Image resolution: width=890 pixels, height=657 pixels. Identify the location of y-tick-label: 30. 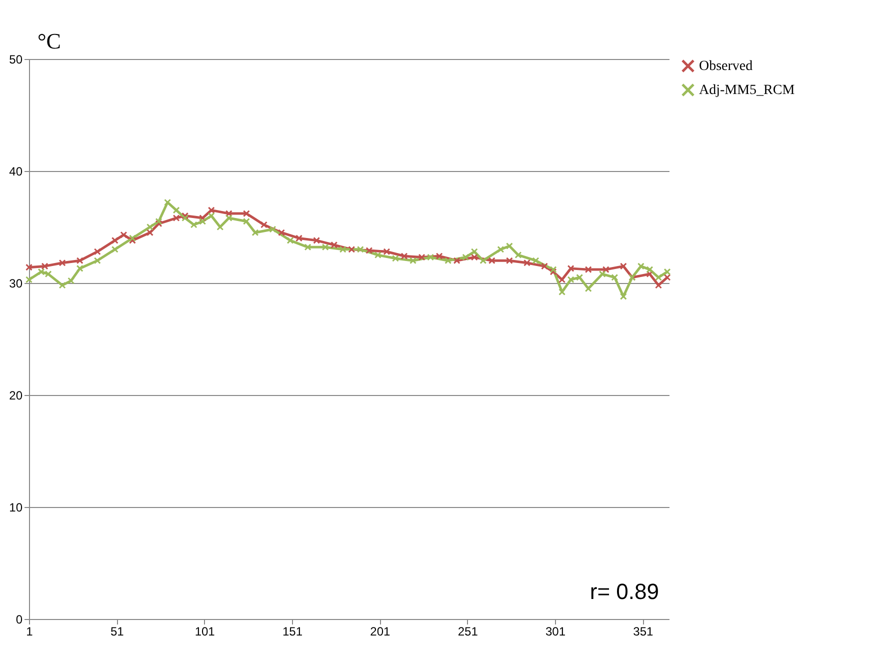
(16, 283).